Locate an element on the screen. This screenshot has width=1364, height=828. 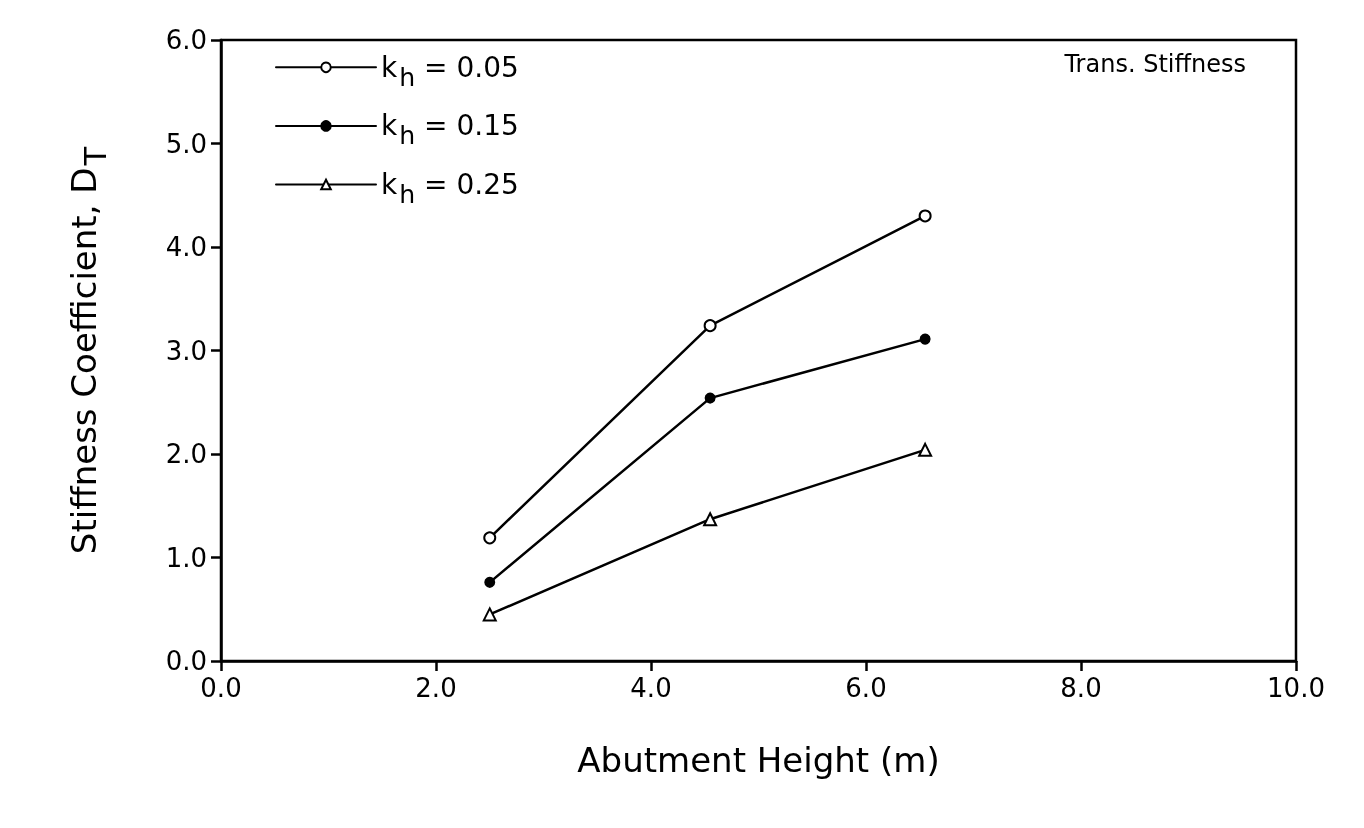
y-tick-label: 1.0 is located at coordinates (186, 557).